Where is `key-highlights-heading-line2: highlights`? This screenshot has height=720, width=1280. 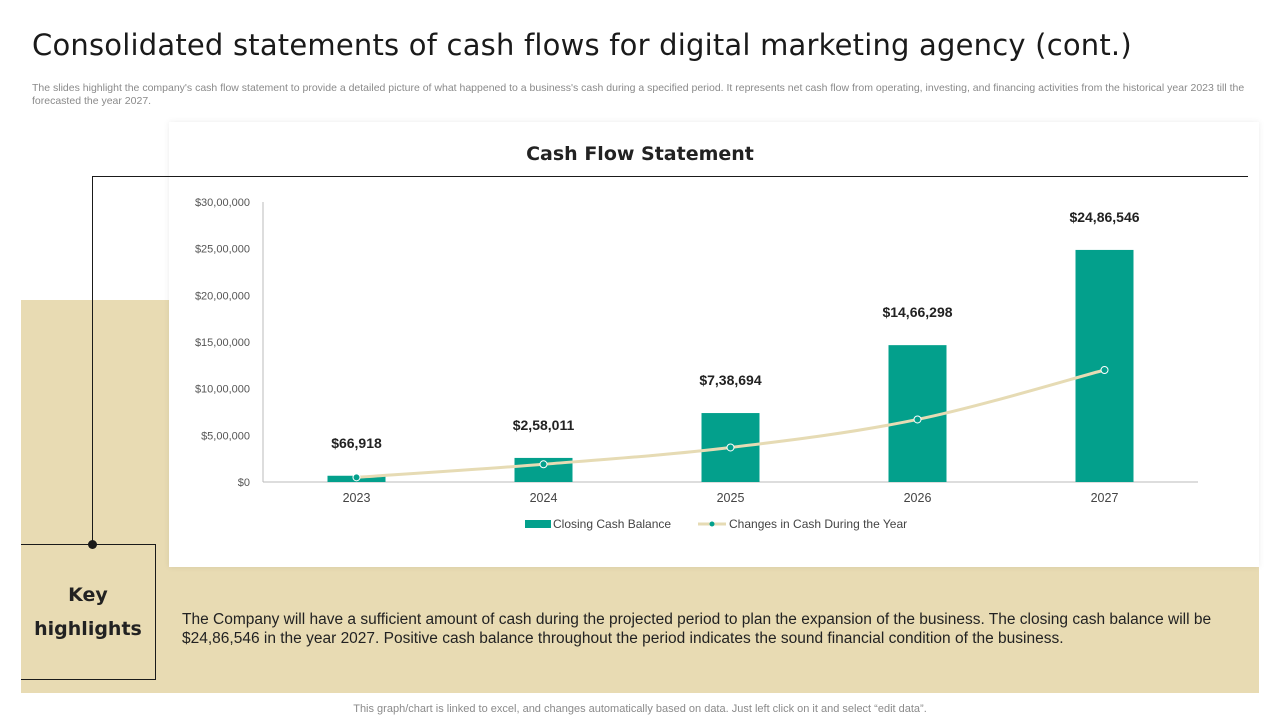 key-highlights-heading-line2: highlights is located at coordinates (88, 629).